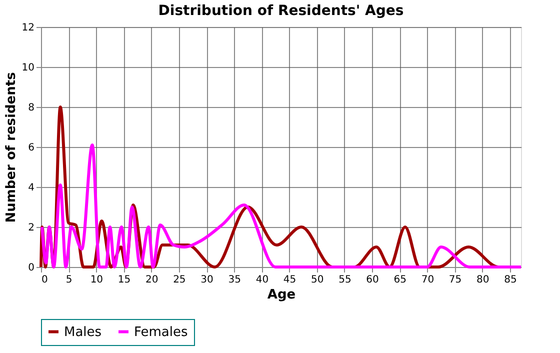 The image size is (560, 353). I want to click on x-tick-label: 20, so click(151, 280).